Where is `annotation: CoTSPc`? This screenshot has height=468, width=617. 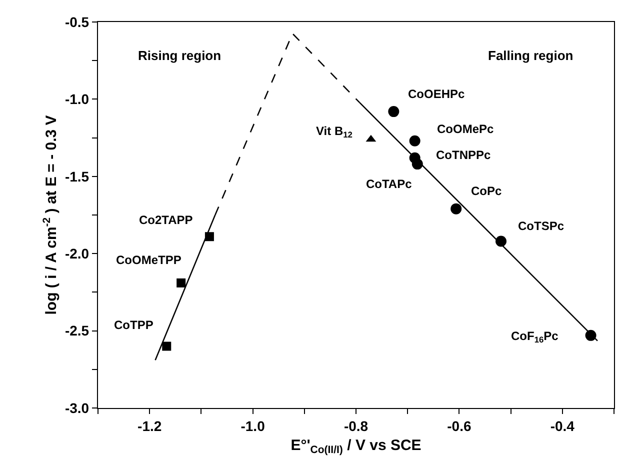
annotation: CoTSPc is located at coordinates (541, 226).